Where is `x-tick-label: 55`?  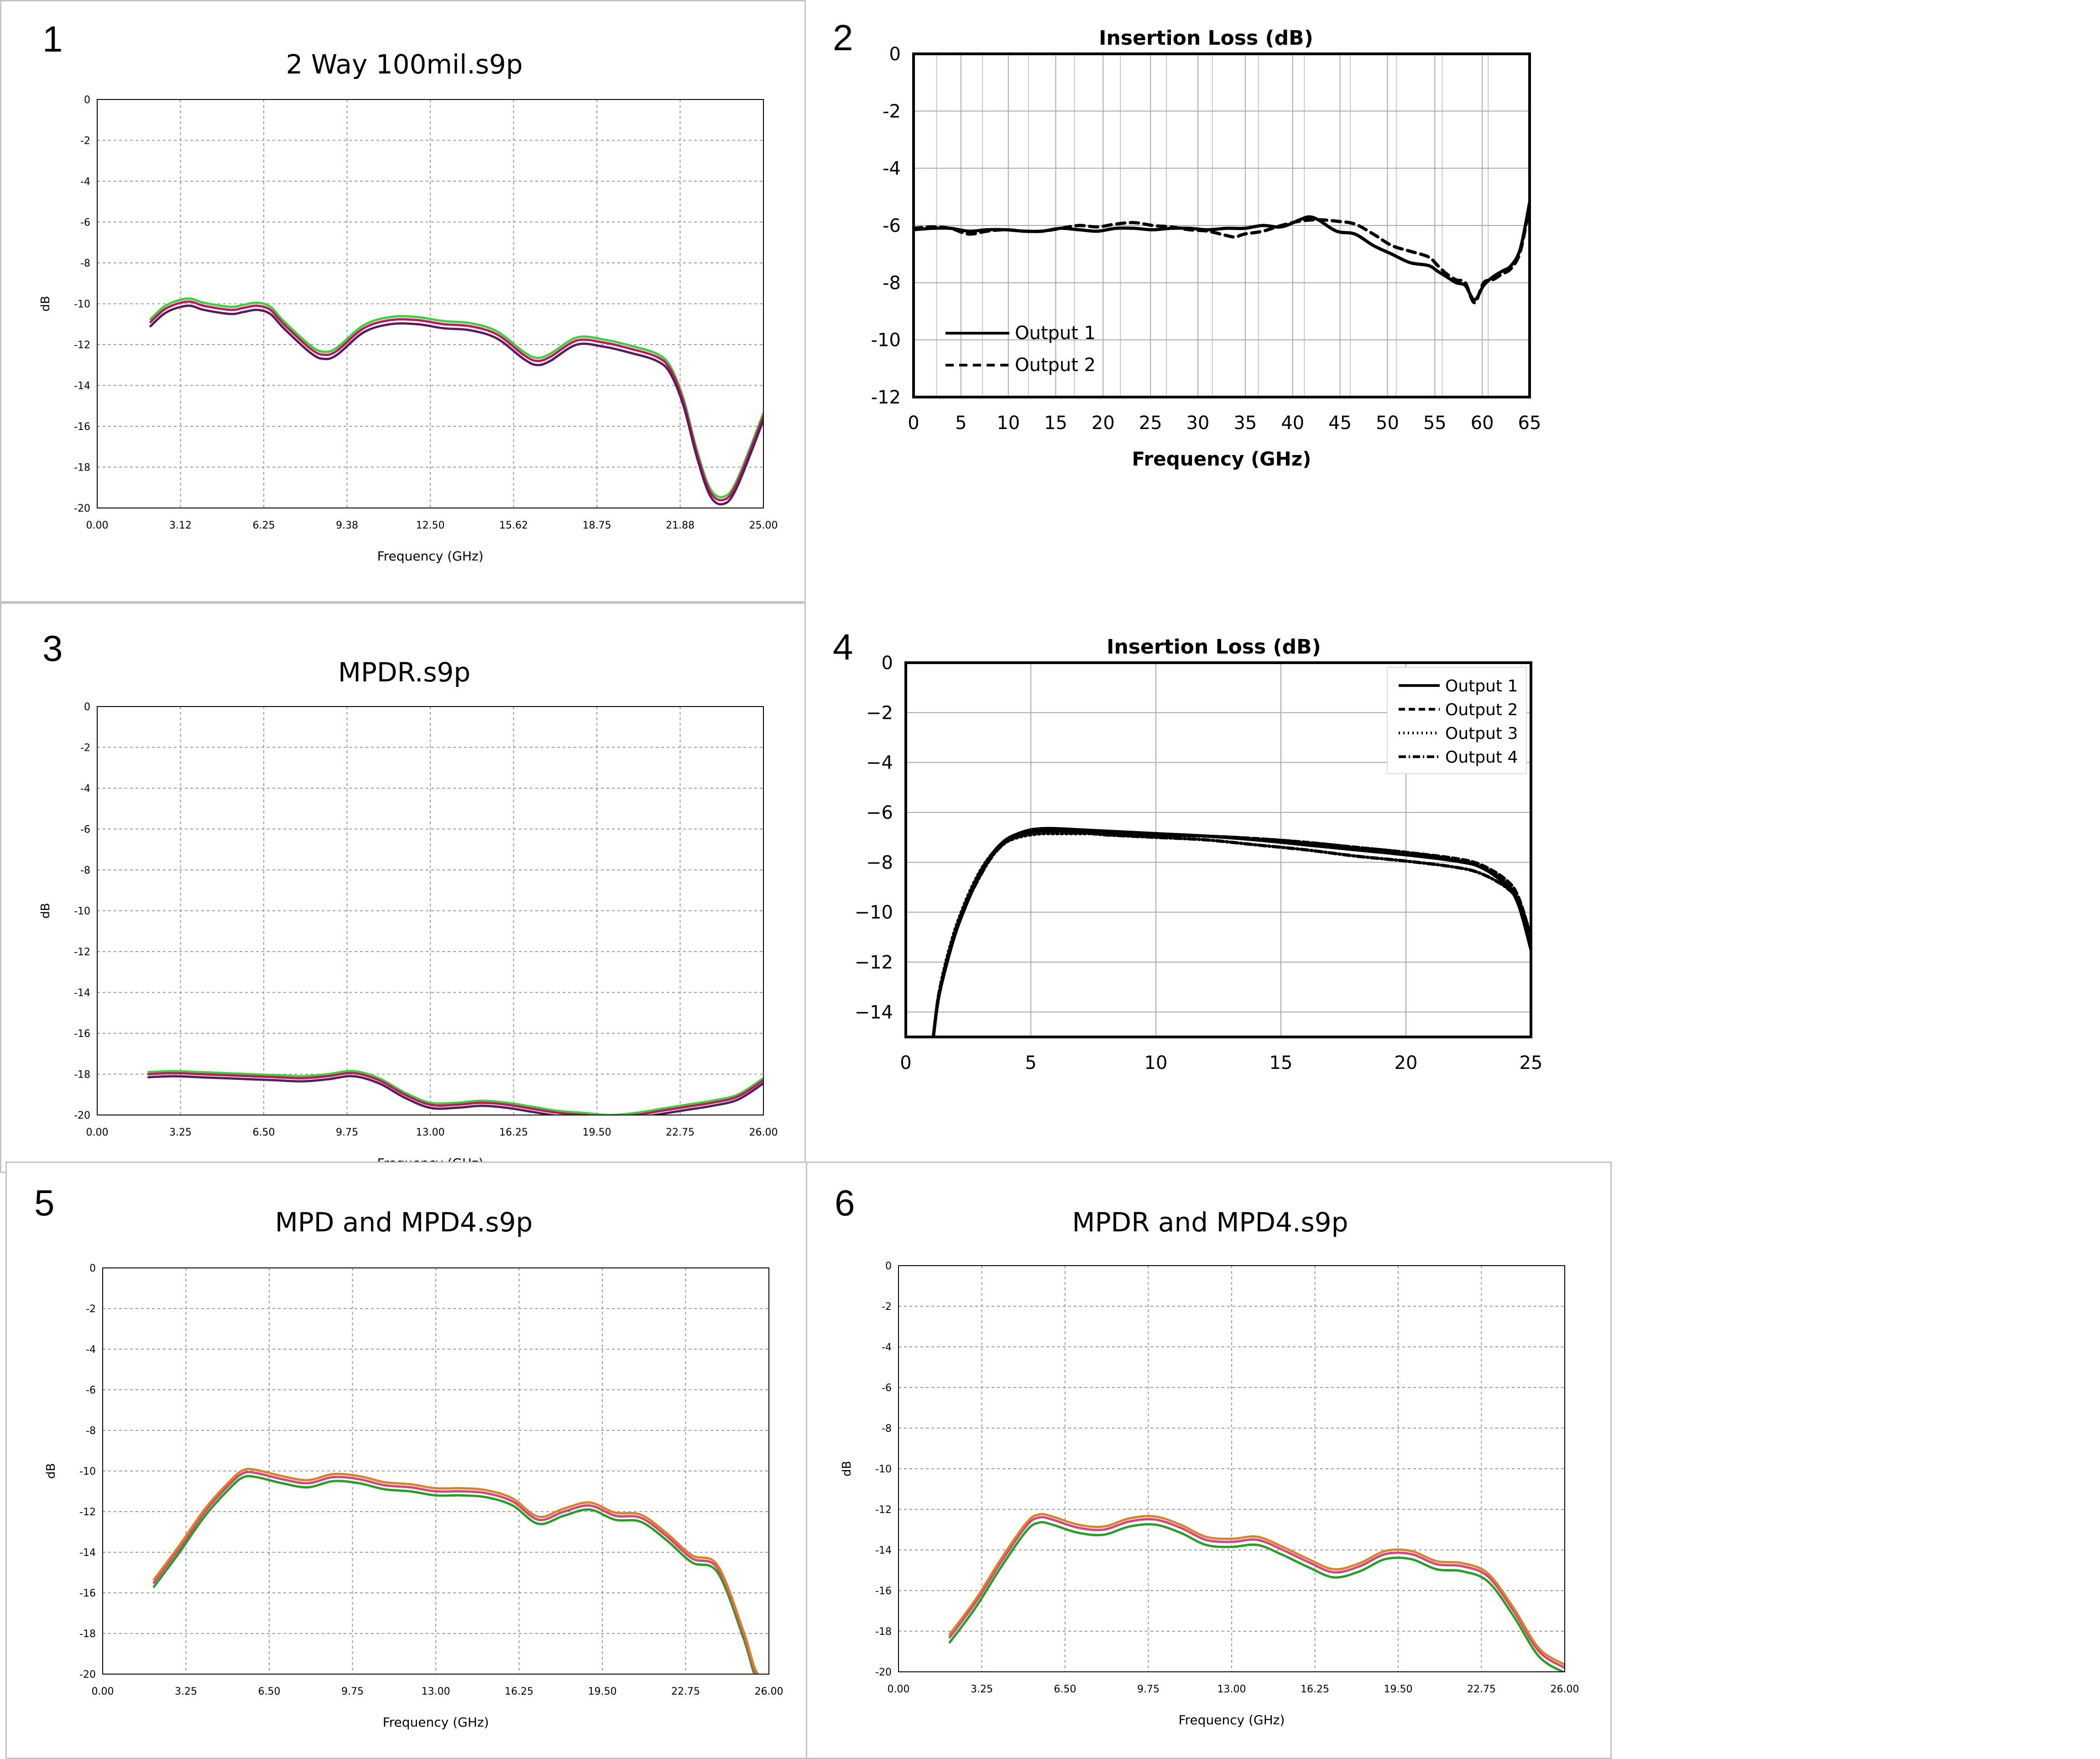
x-tick-label: 55 is located at coordinates (1435, 424).